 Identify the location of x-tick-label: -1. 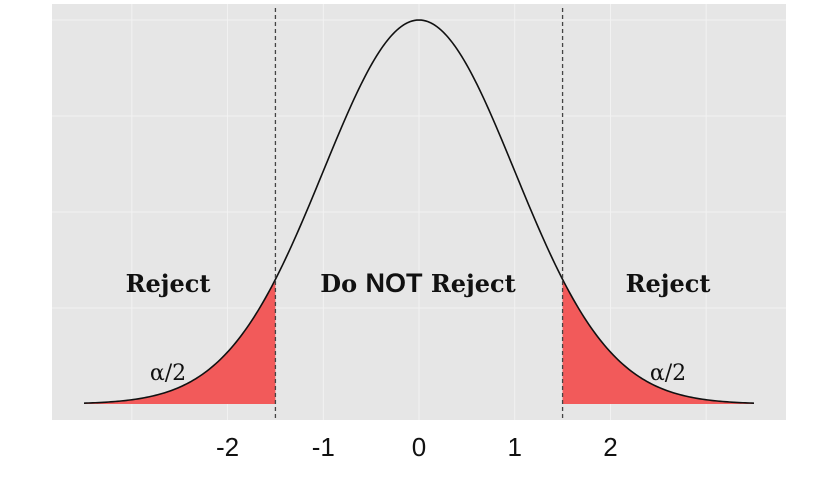
(323, 447).